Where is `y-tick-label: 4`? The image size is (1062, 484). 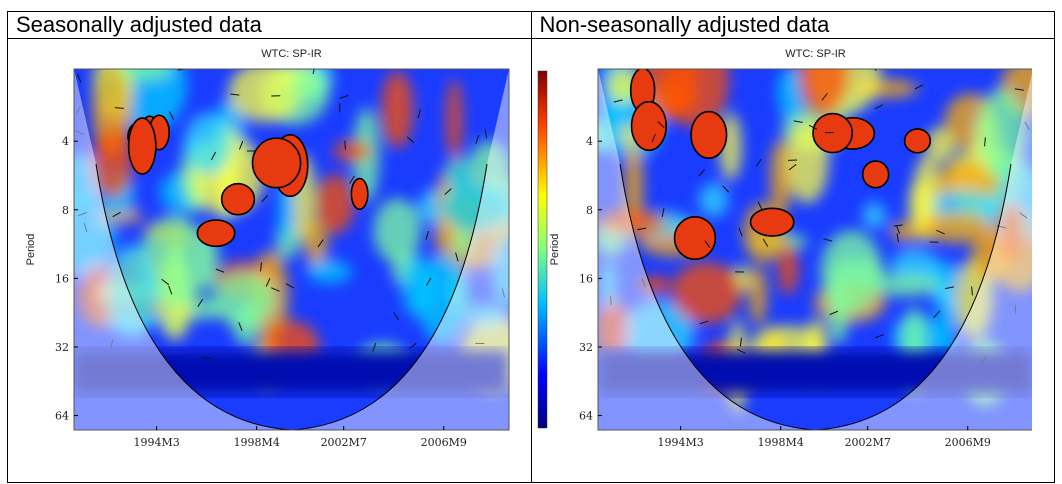 y-tick-label: 4 is located at coordinates (65, 141).